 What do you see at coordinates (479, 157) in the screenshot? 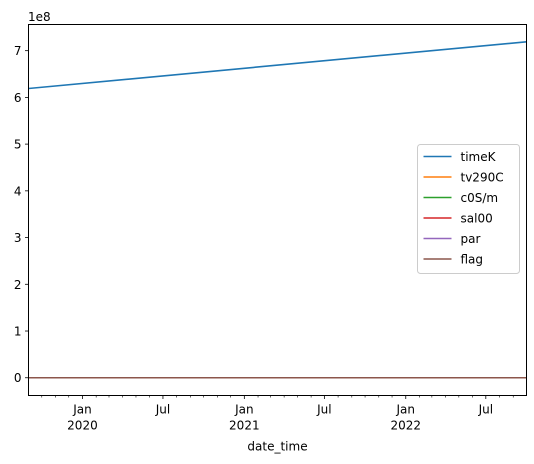
I see `legend-label: timeK` at bounding box center [479, 157].